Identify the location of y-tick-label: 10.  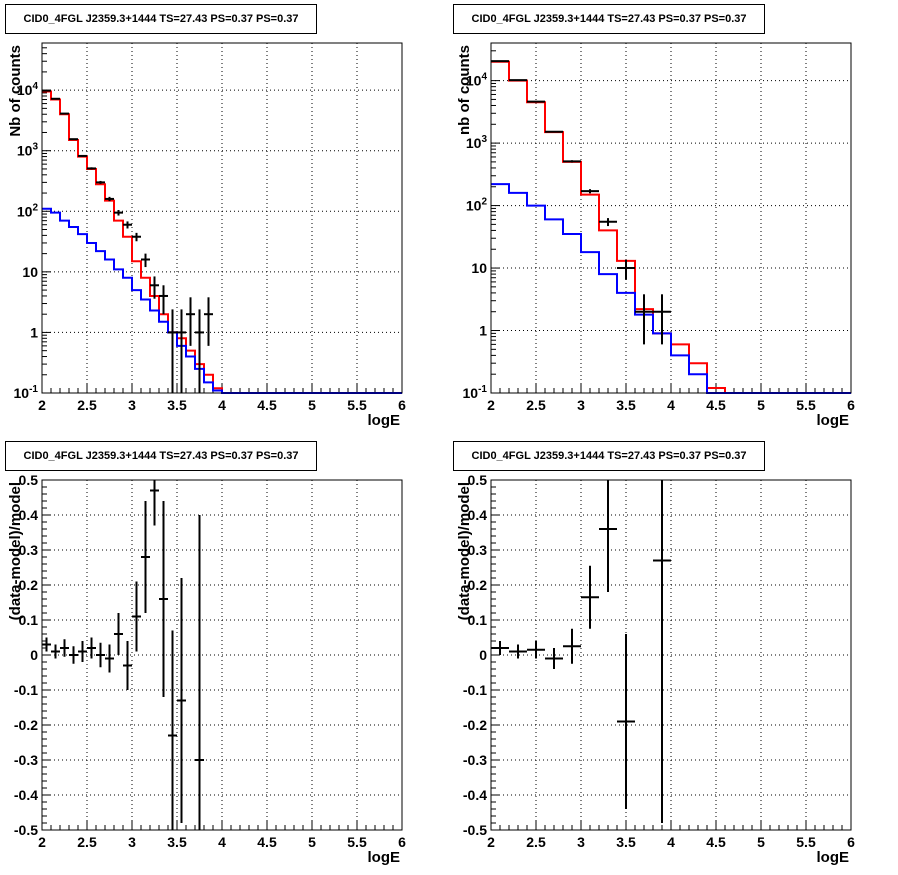
(30, 272).